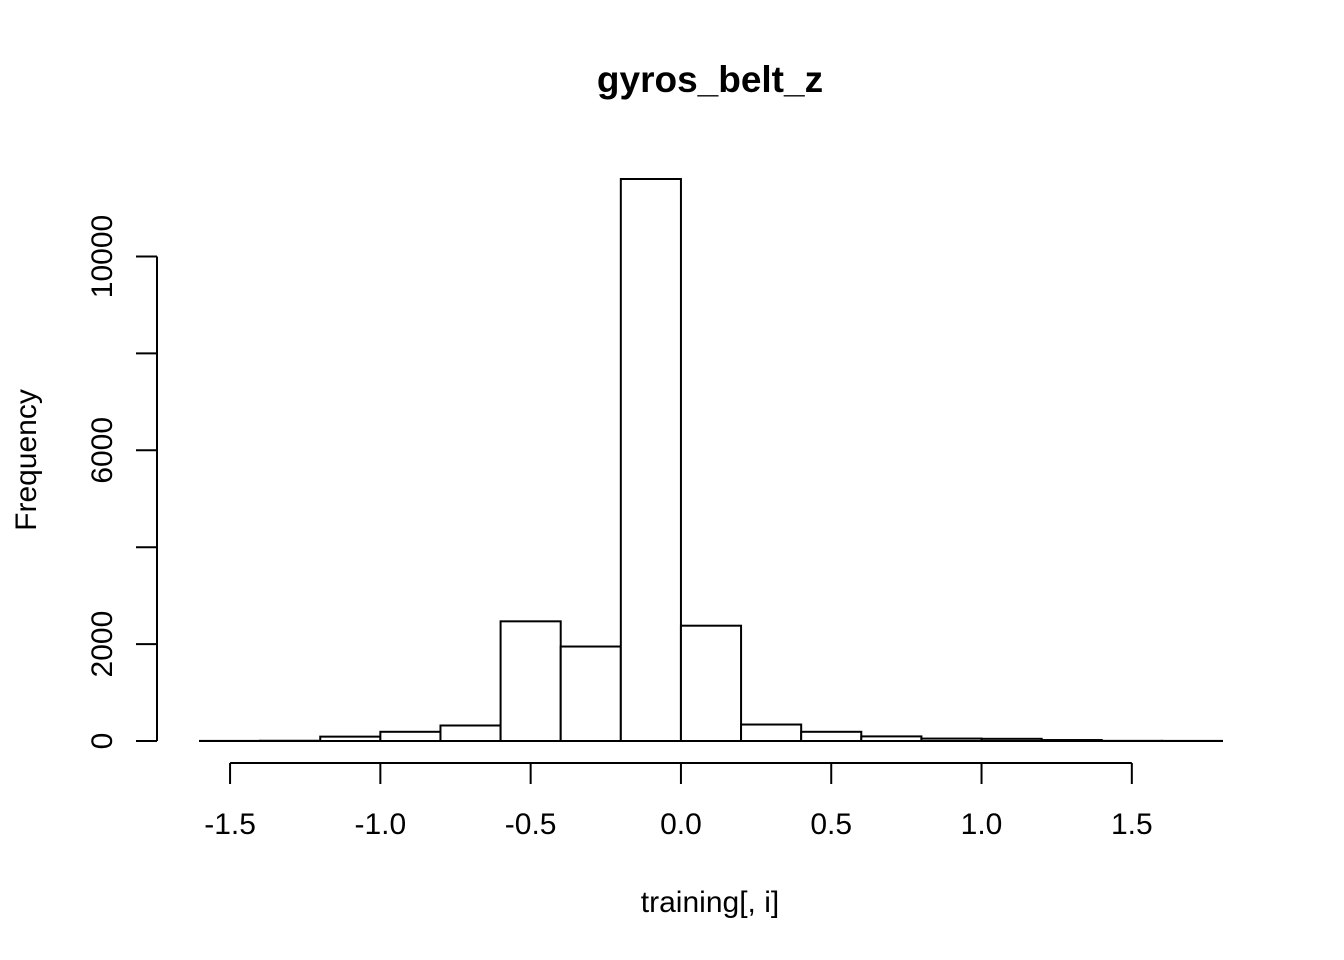  I want to click on y-tick-label: 2000, so click(102, 644).